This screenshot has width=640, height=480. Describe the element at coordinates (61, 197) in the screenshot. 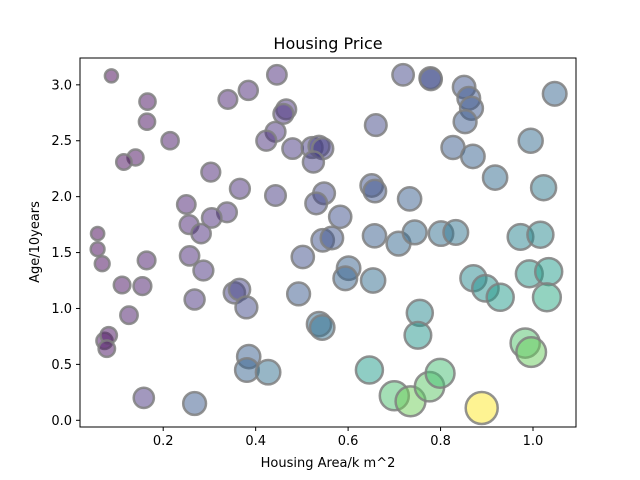

I see `y-tick-label: 2.0` at that location.